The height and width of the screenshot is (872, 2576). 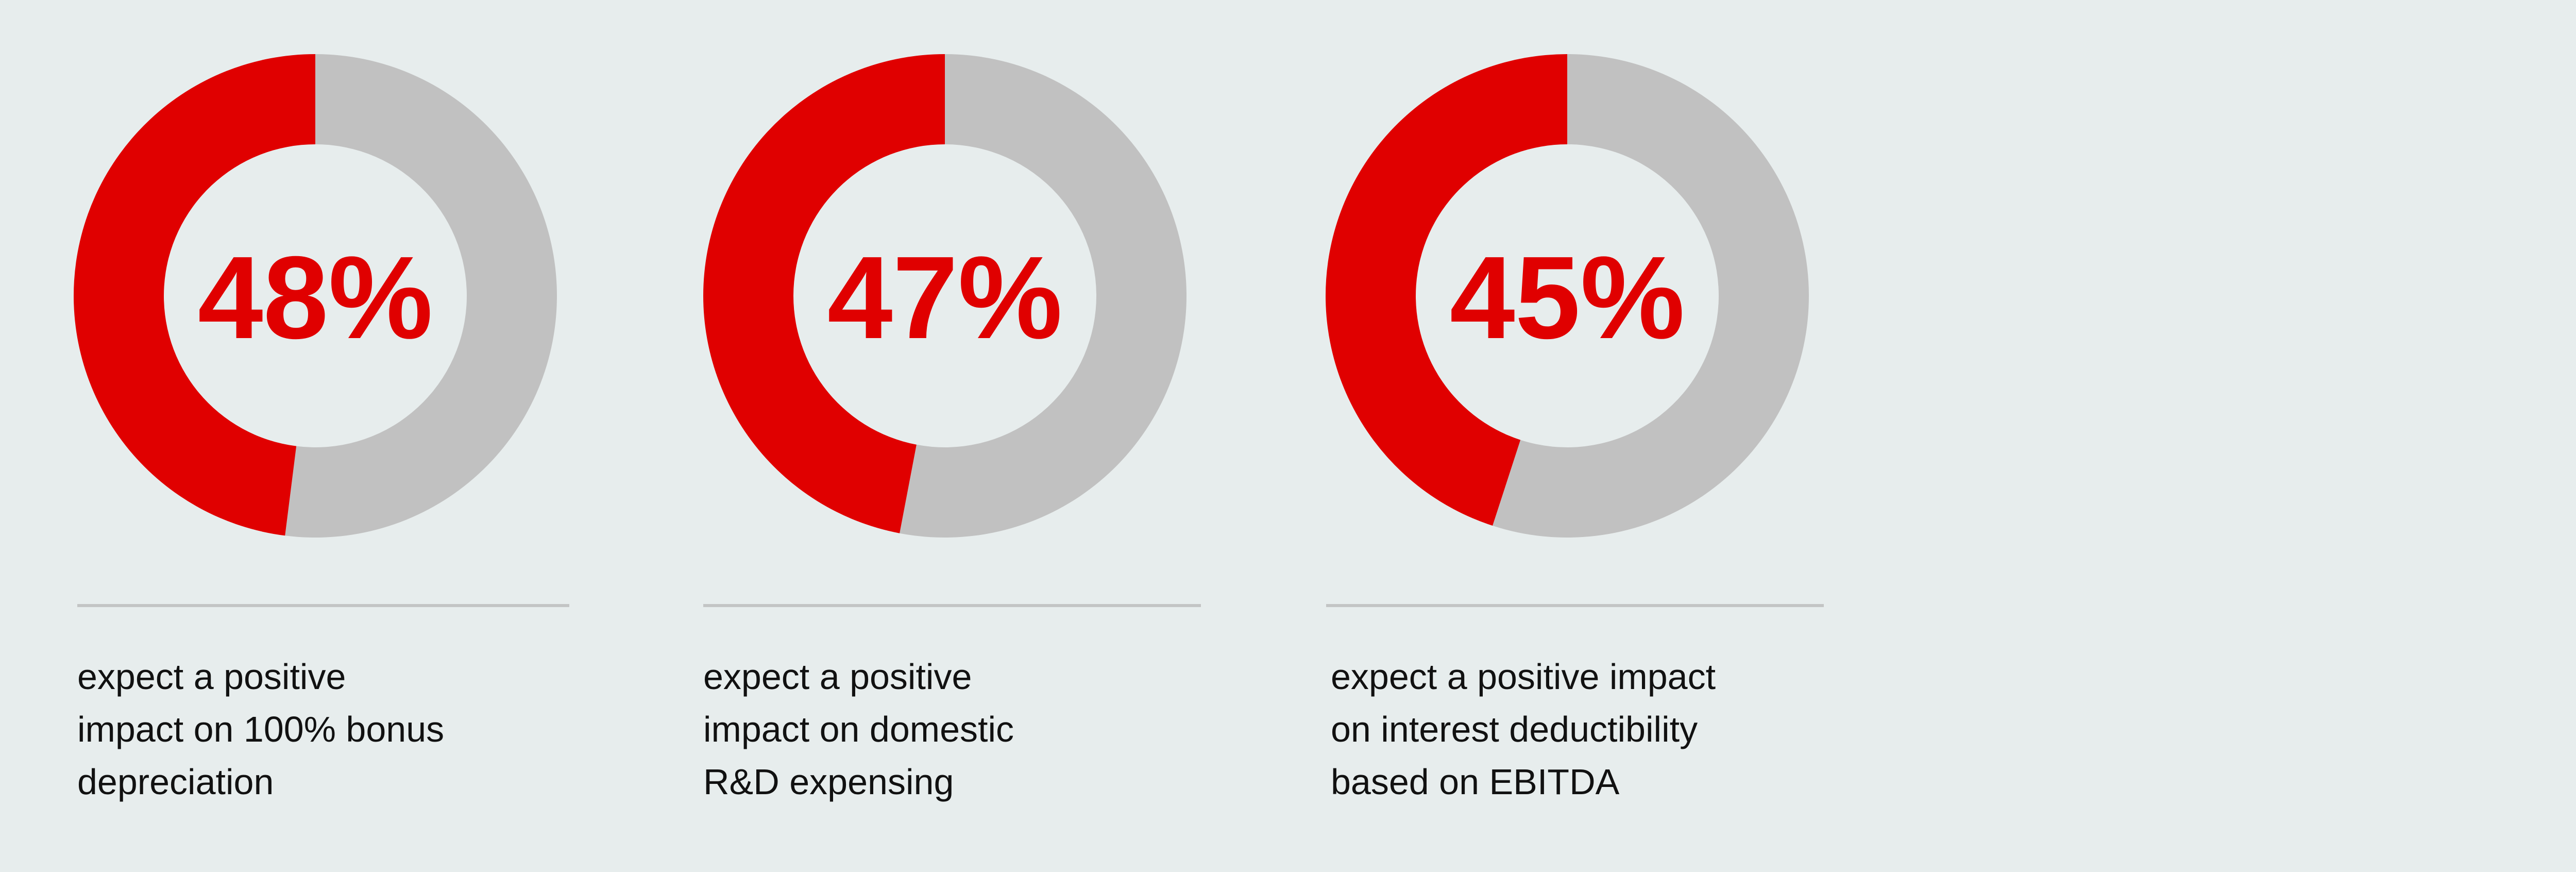 I want to click on donut-1-value-slice, so click(x=194, y=295).